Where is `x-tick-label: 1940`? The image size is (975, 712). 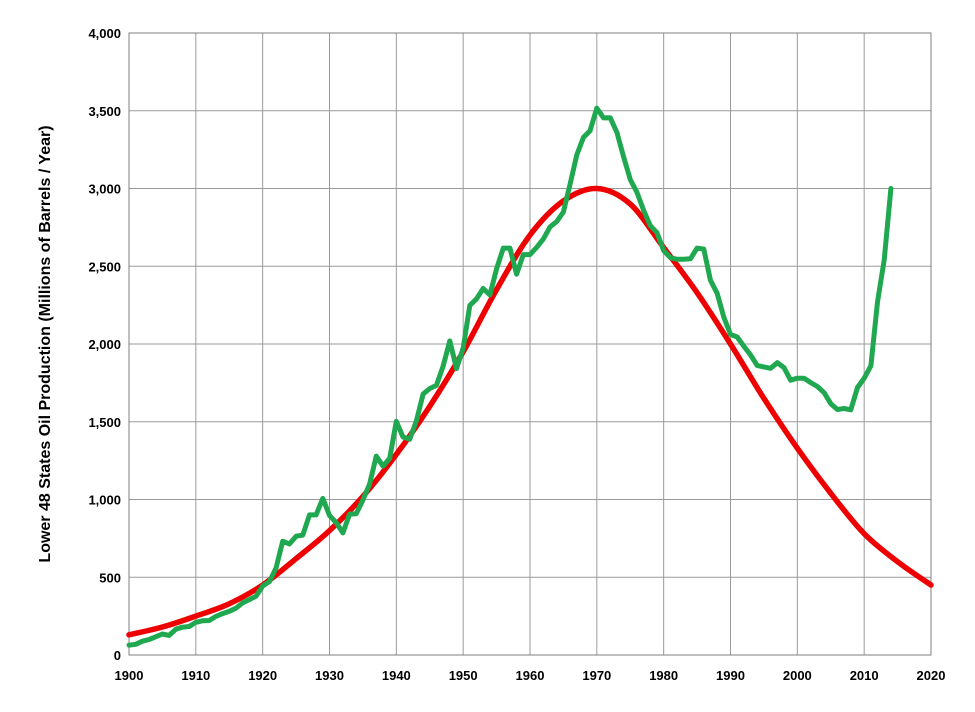
x-tick-label: 1940 is located at coordinates (396, 675).